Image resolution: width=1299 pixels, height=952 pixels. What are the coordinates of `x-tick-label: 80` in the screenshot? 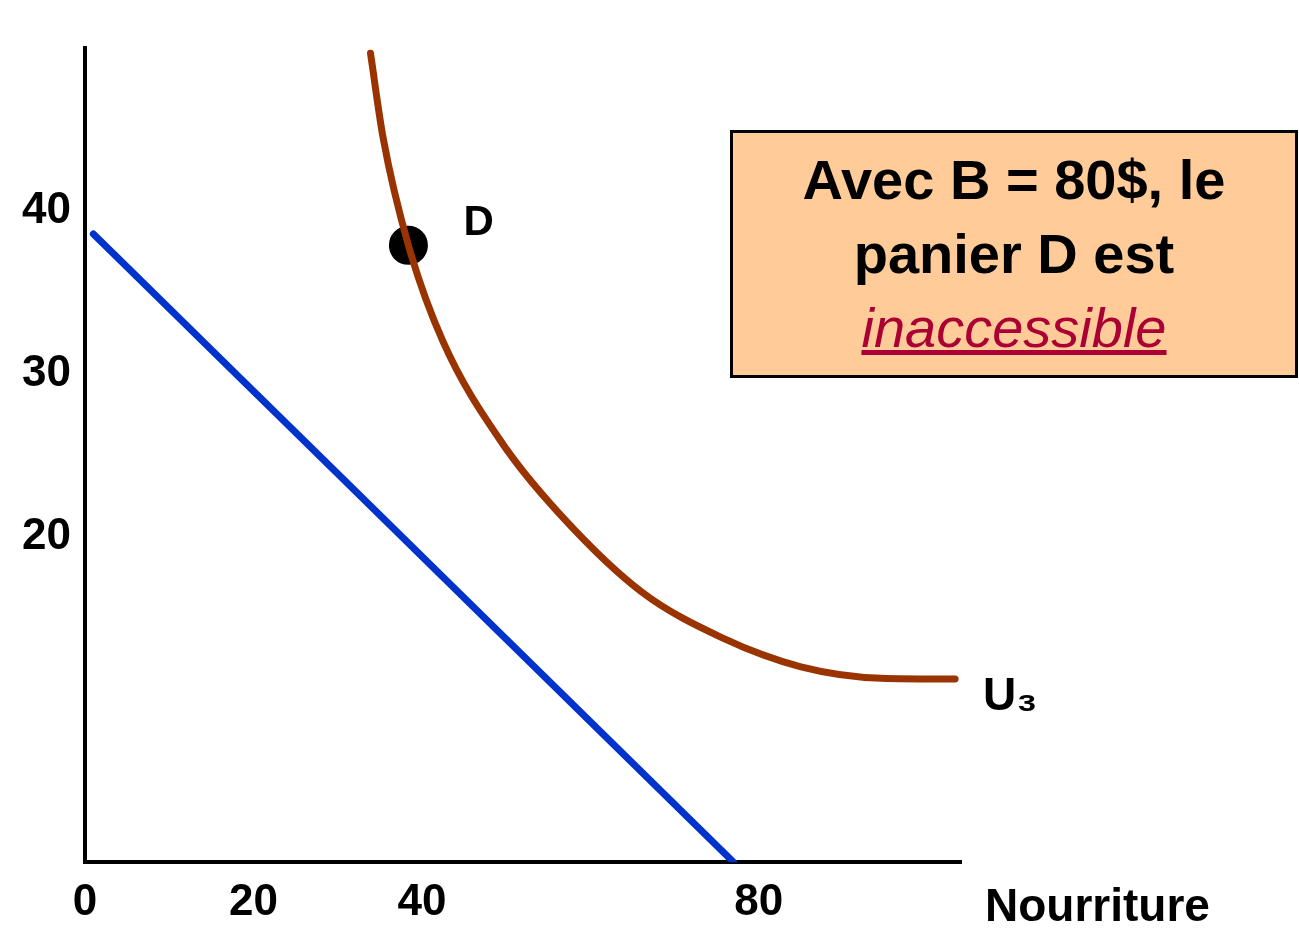 It's located at (759, 899).